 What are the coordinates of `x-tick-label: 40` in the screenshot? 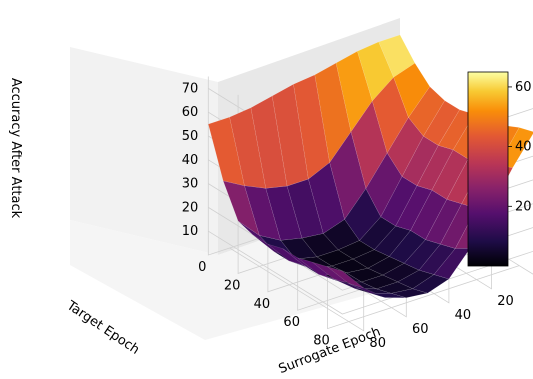 It's located at (463, 315).